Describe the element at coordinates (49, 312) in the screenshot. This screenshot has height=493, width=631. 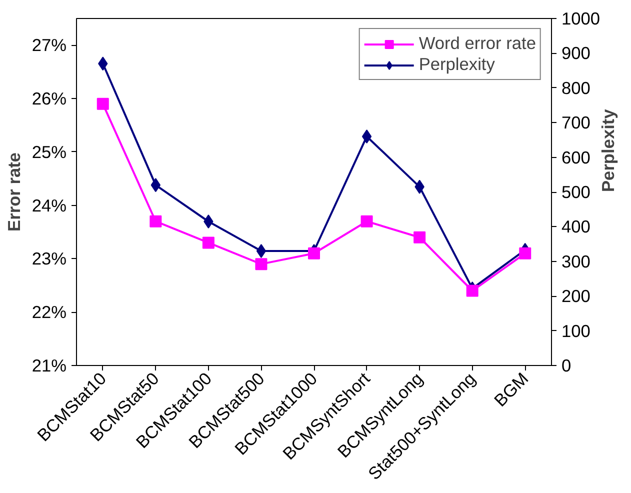
I see `y-tick-label: 22%` at that location.